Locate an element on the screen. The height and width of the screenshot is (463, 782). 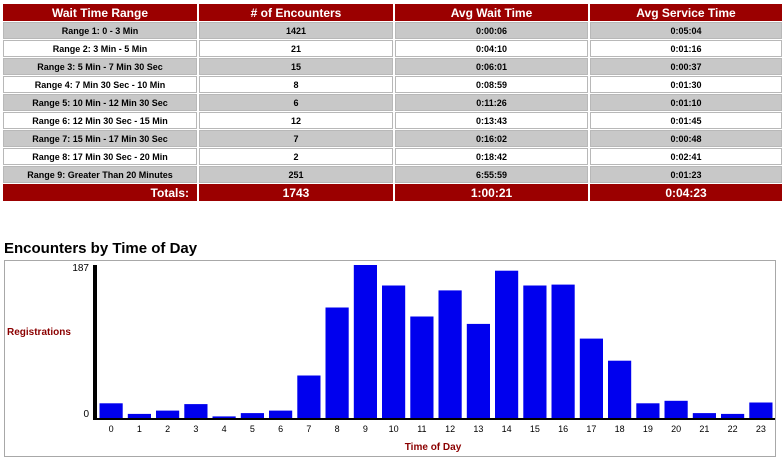
x-tick-label: 9 is located at coordinates (365, 429).